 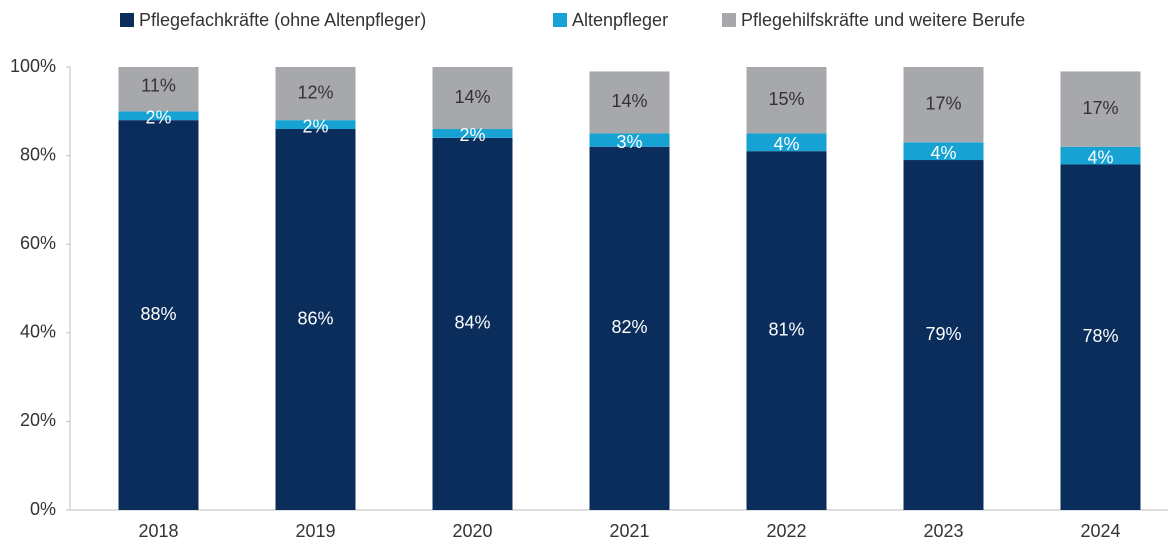 I want to click on legend-label: Pflegefachkräfte (ohne Altenpfleger), so click(x=282, y=20).